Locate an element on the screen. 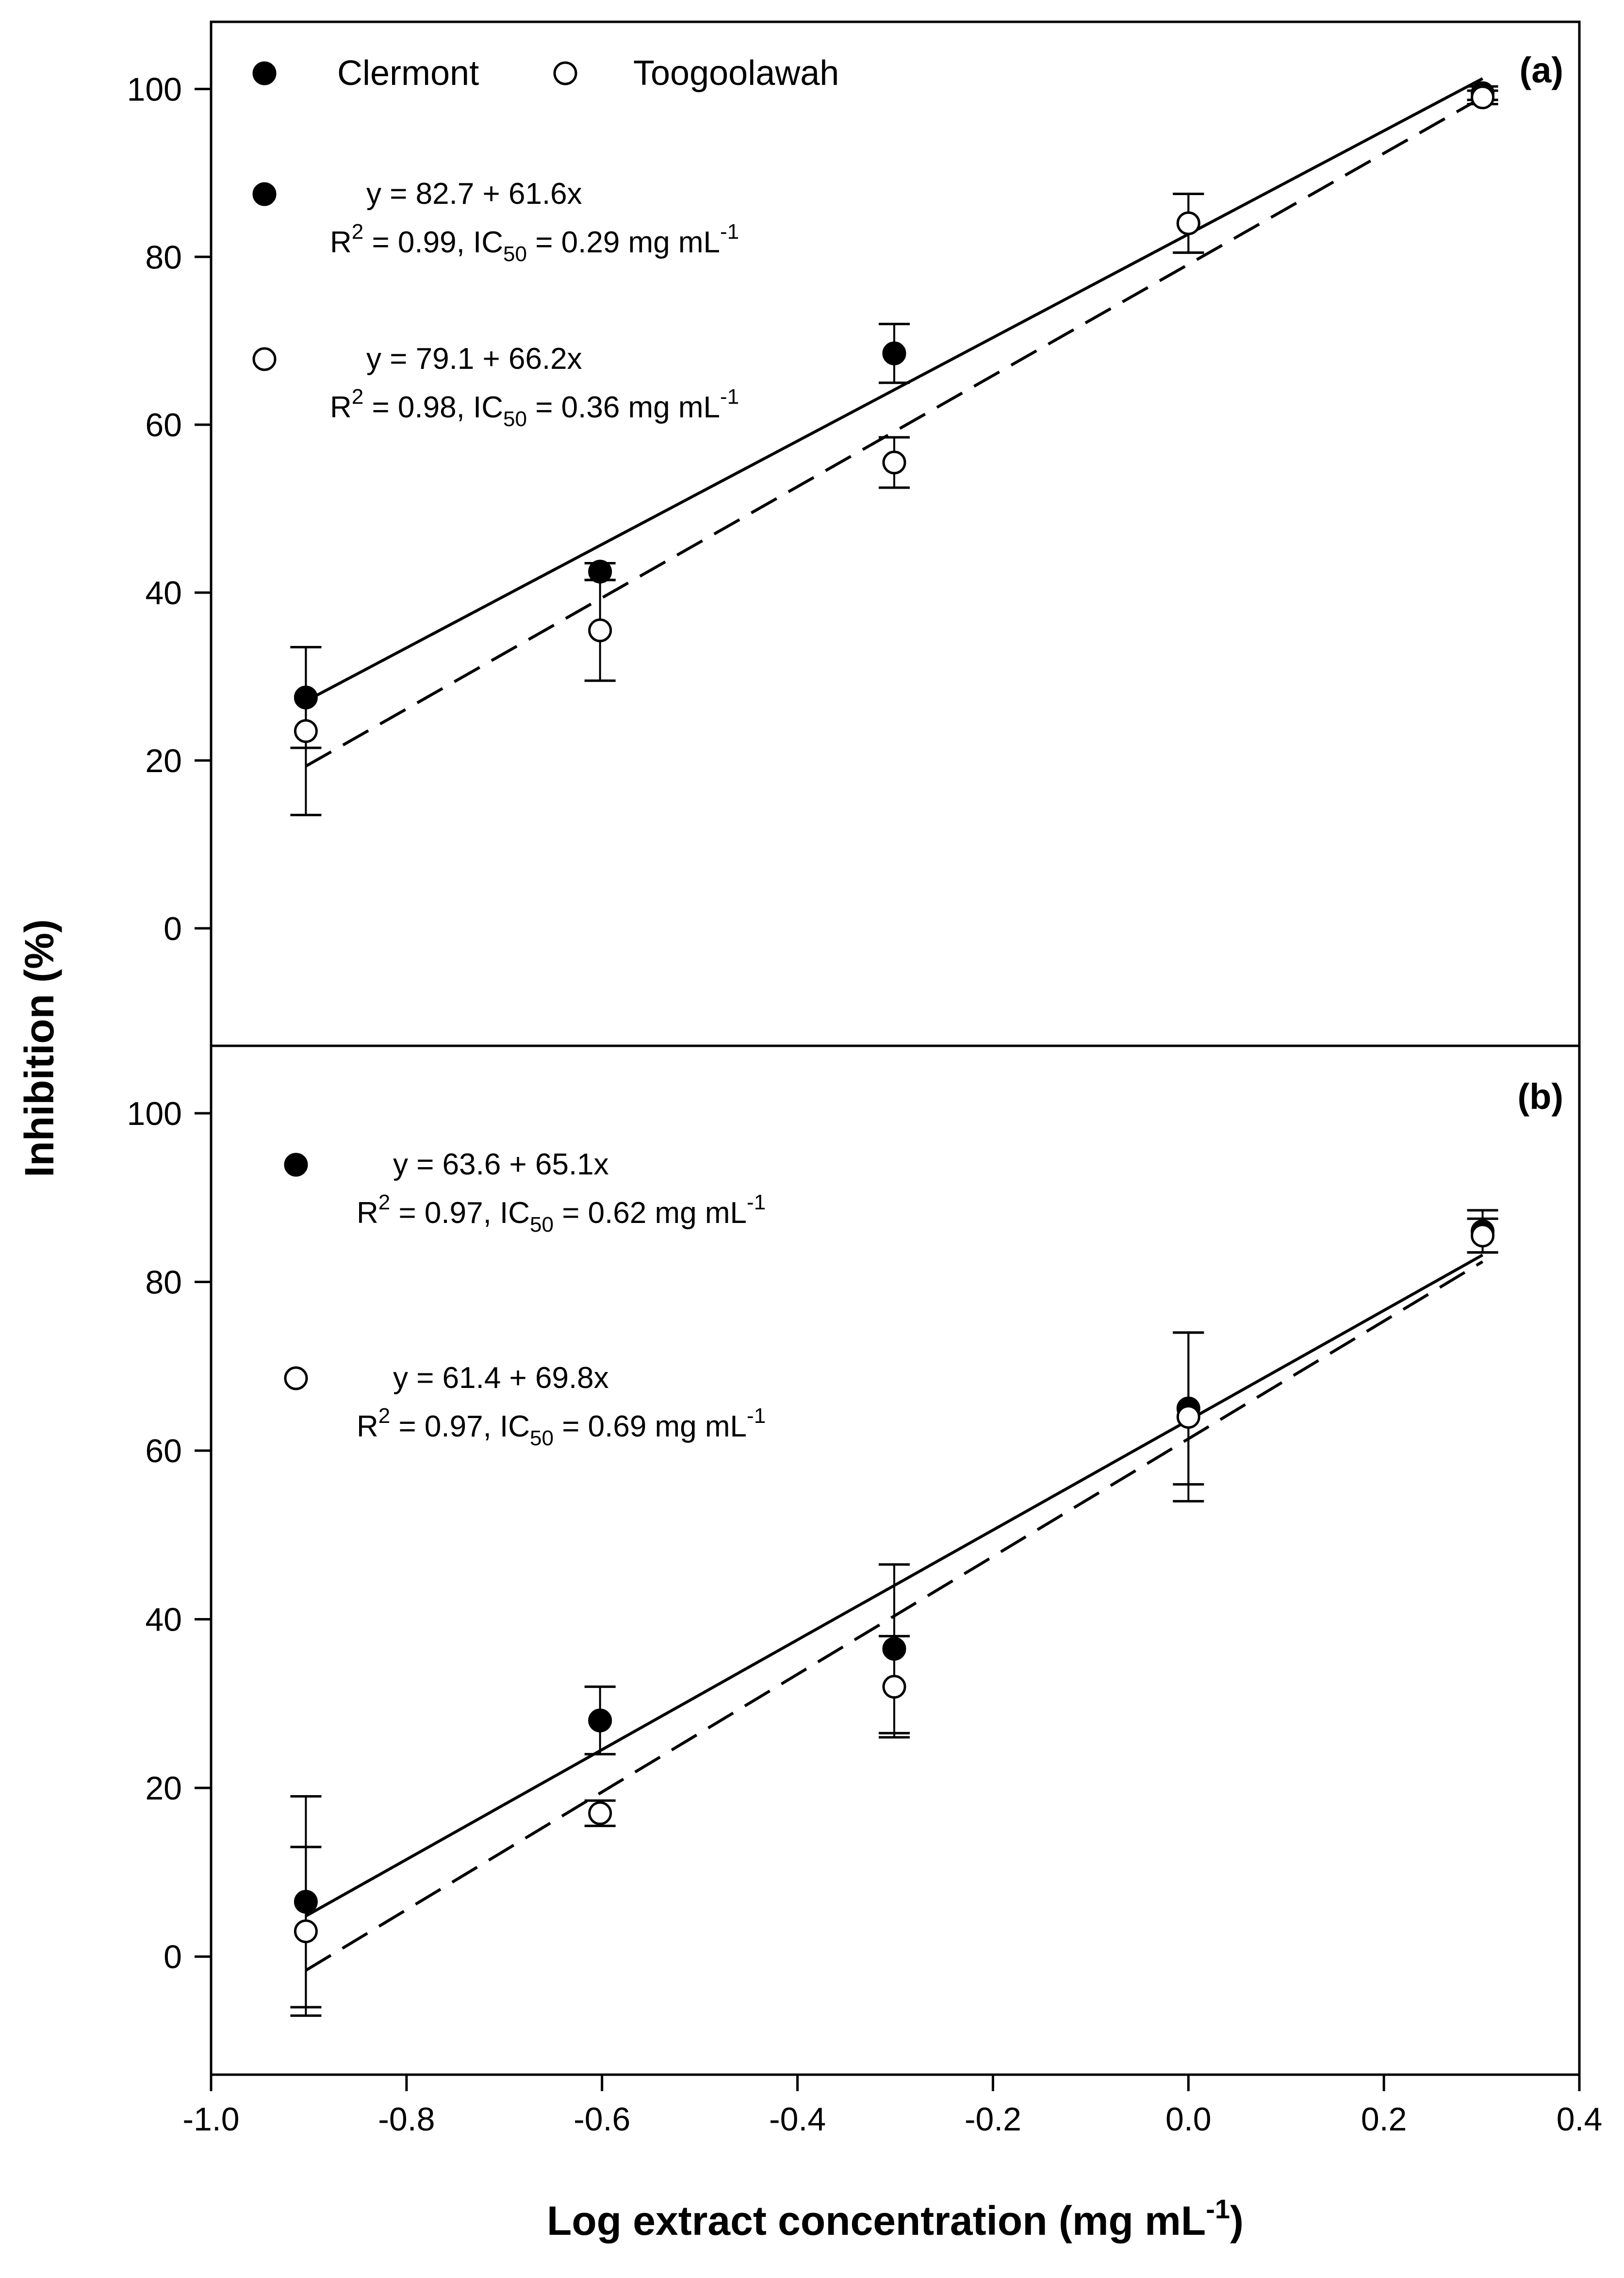 This screenshot has height=2278, width=1624. ic50-value: = 0.29 mg mL is located at coordinates (623, 242).